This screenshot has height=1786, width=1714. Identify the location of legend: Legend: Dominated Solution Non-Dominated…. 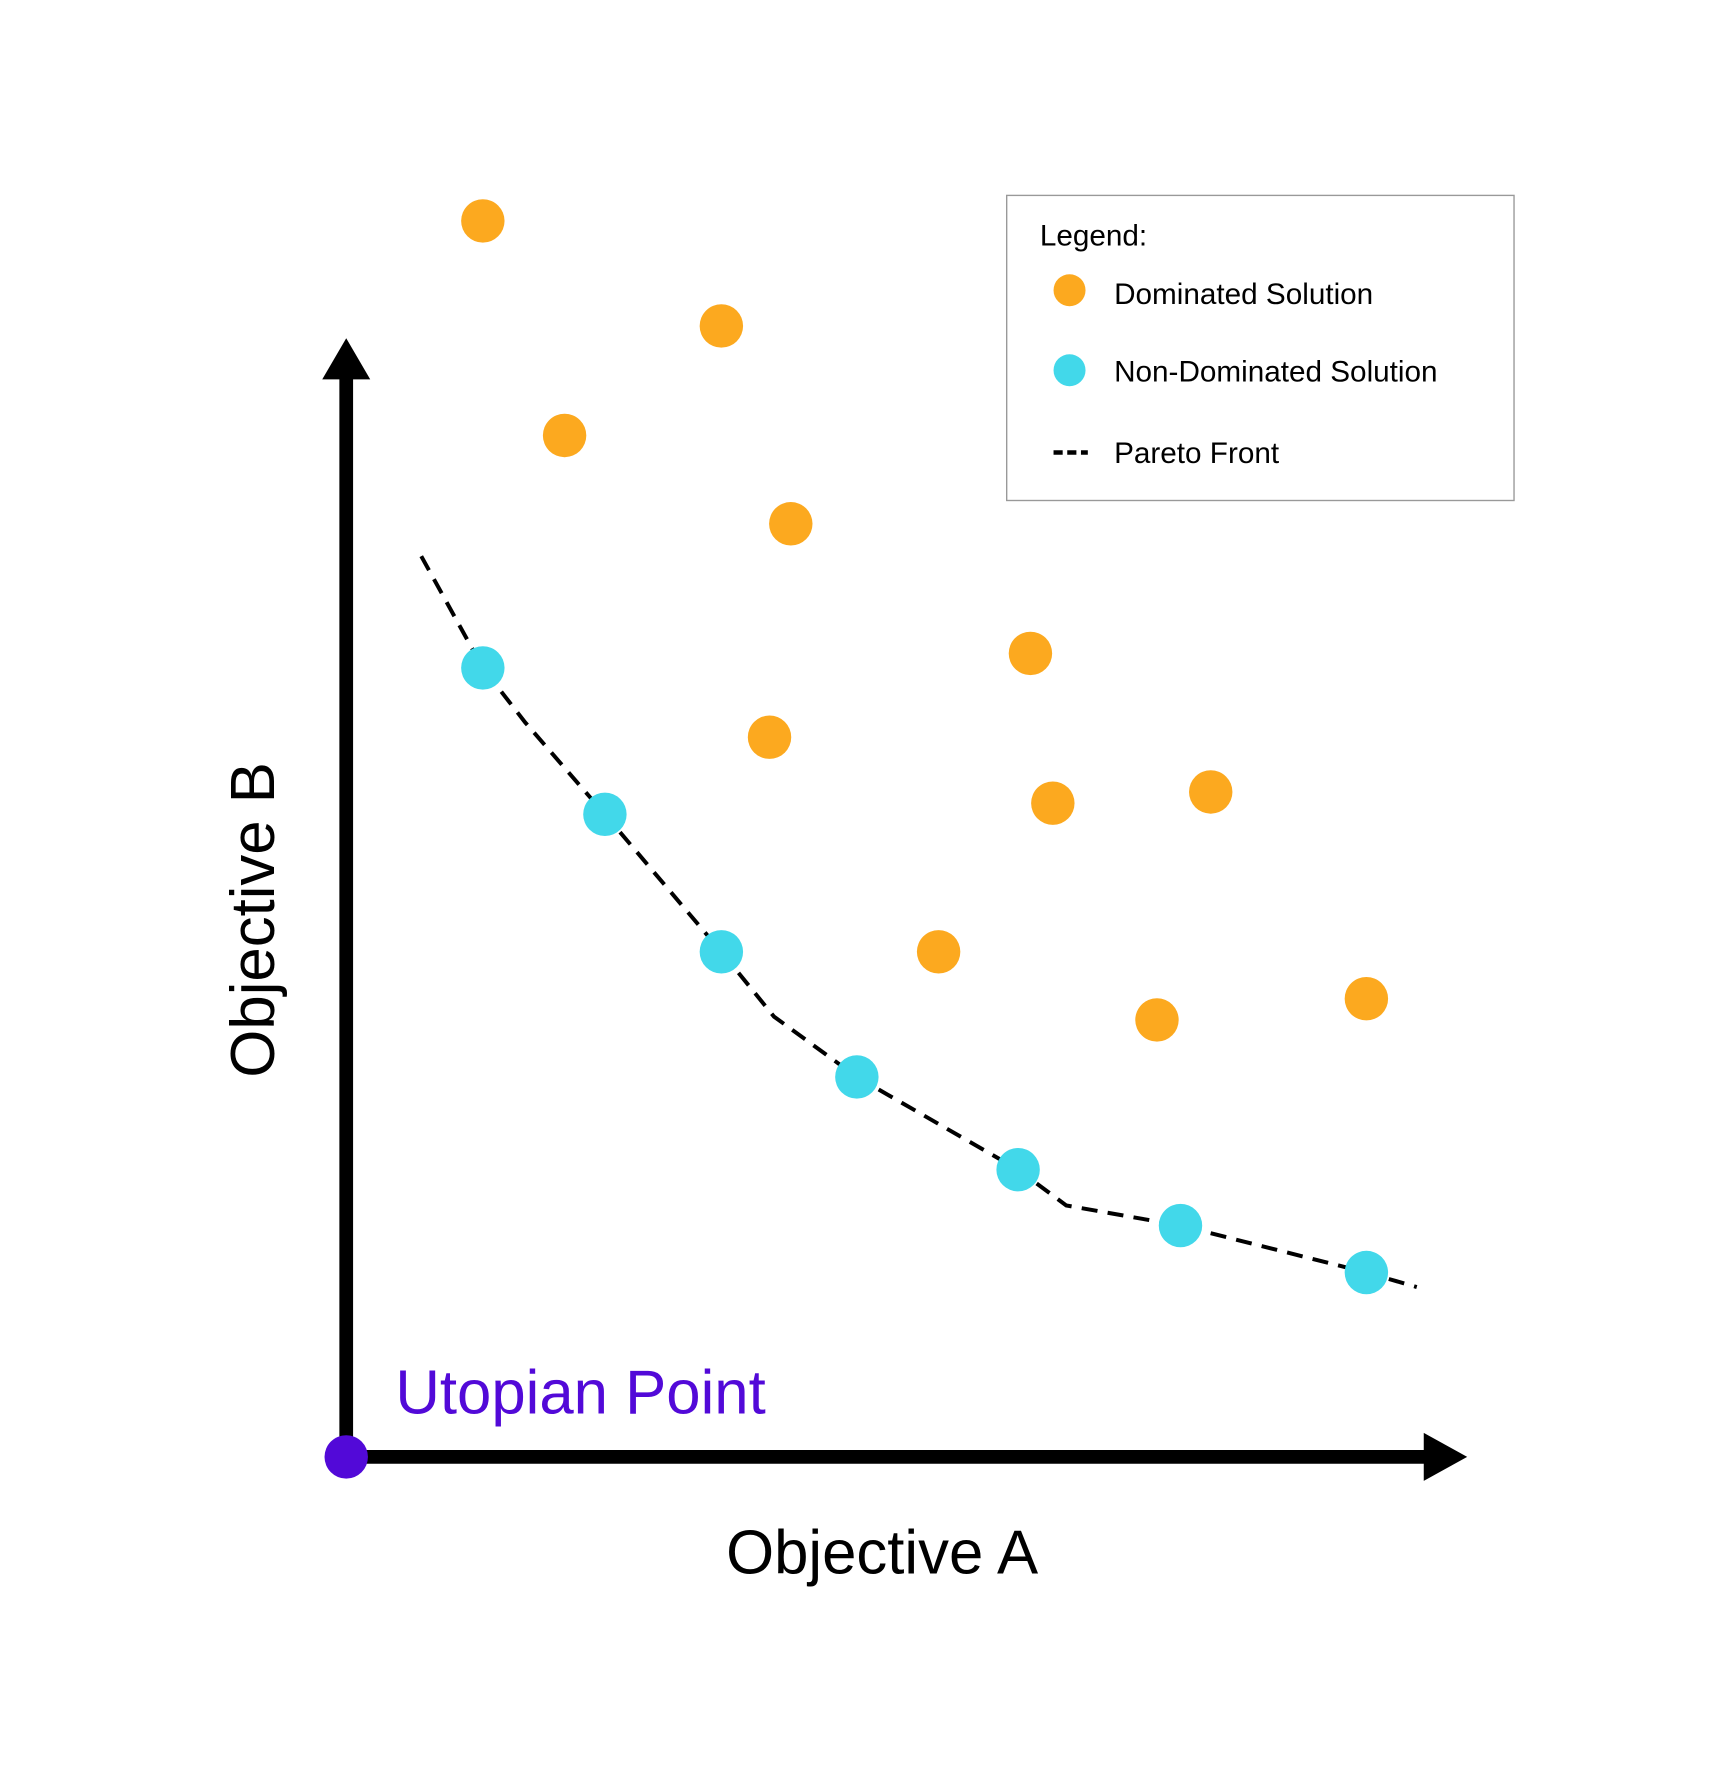
(1260, 348).